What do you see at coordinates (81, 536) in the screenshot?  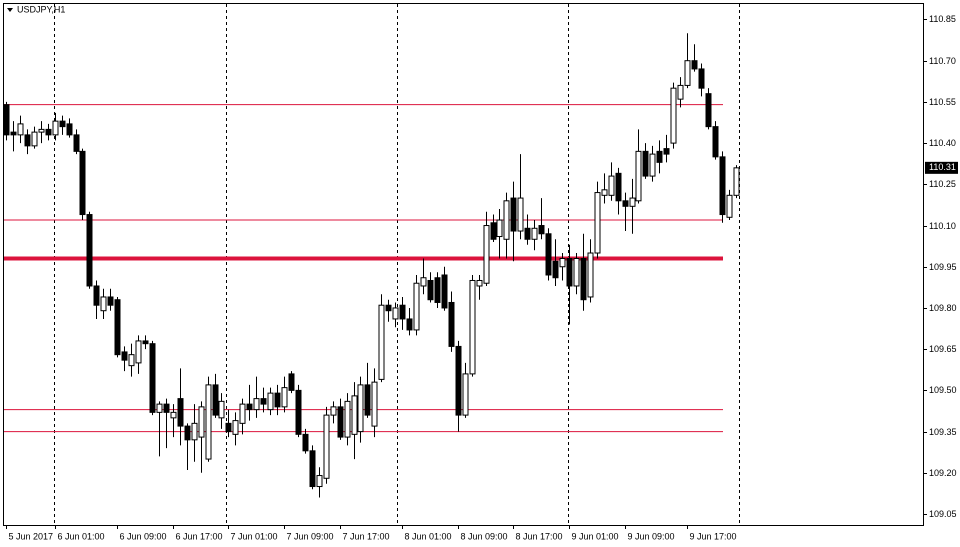 I see `x-tick-label: 6 Jun 01:00` at bounding box center [81, 536].